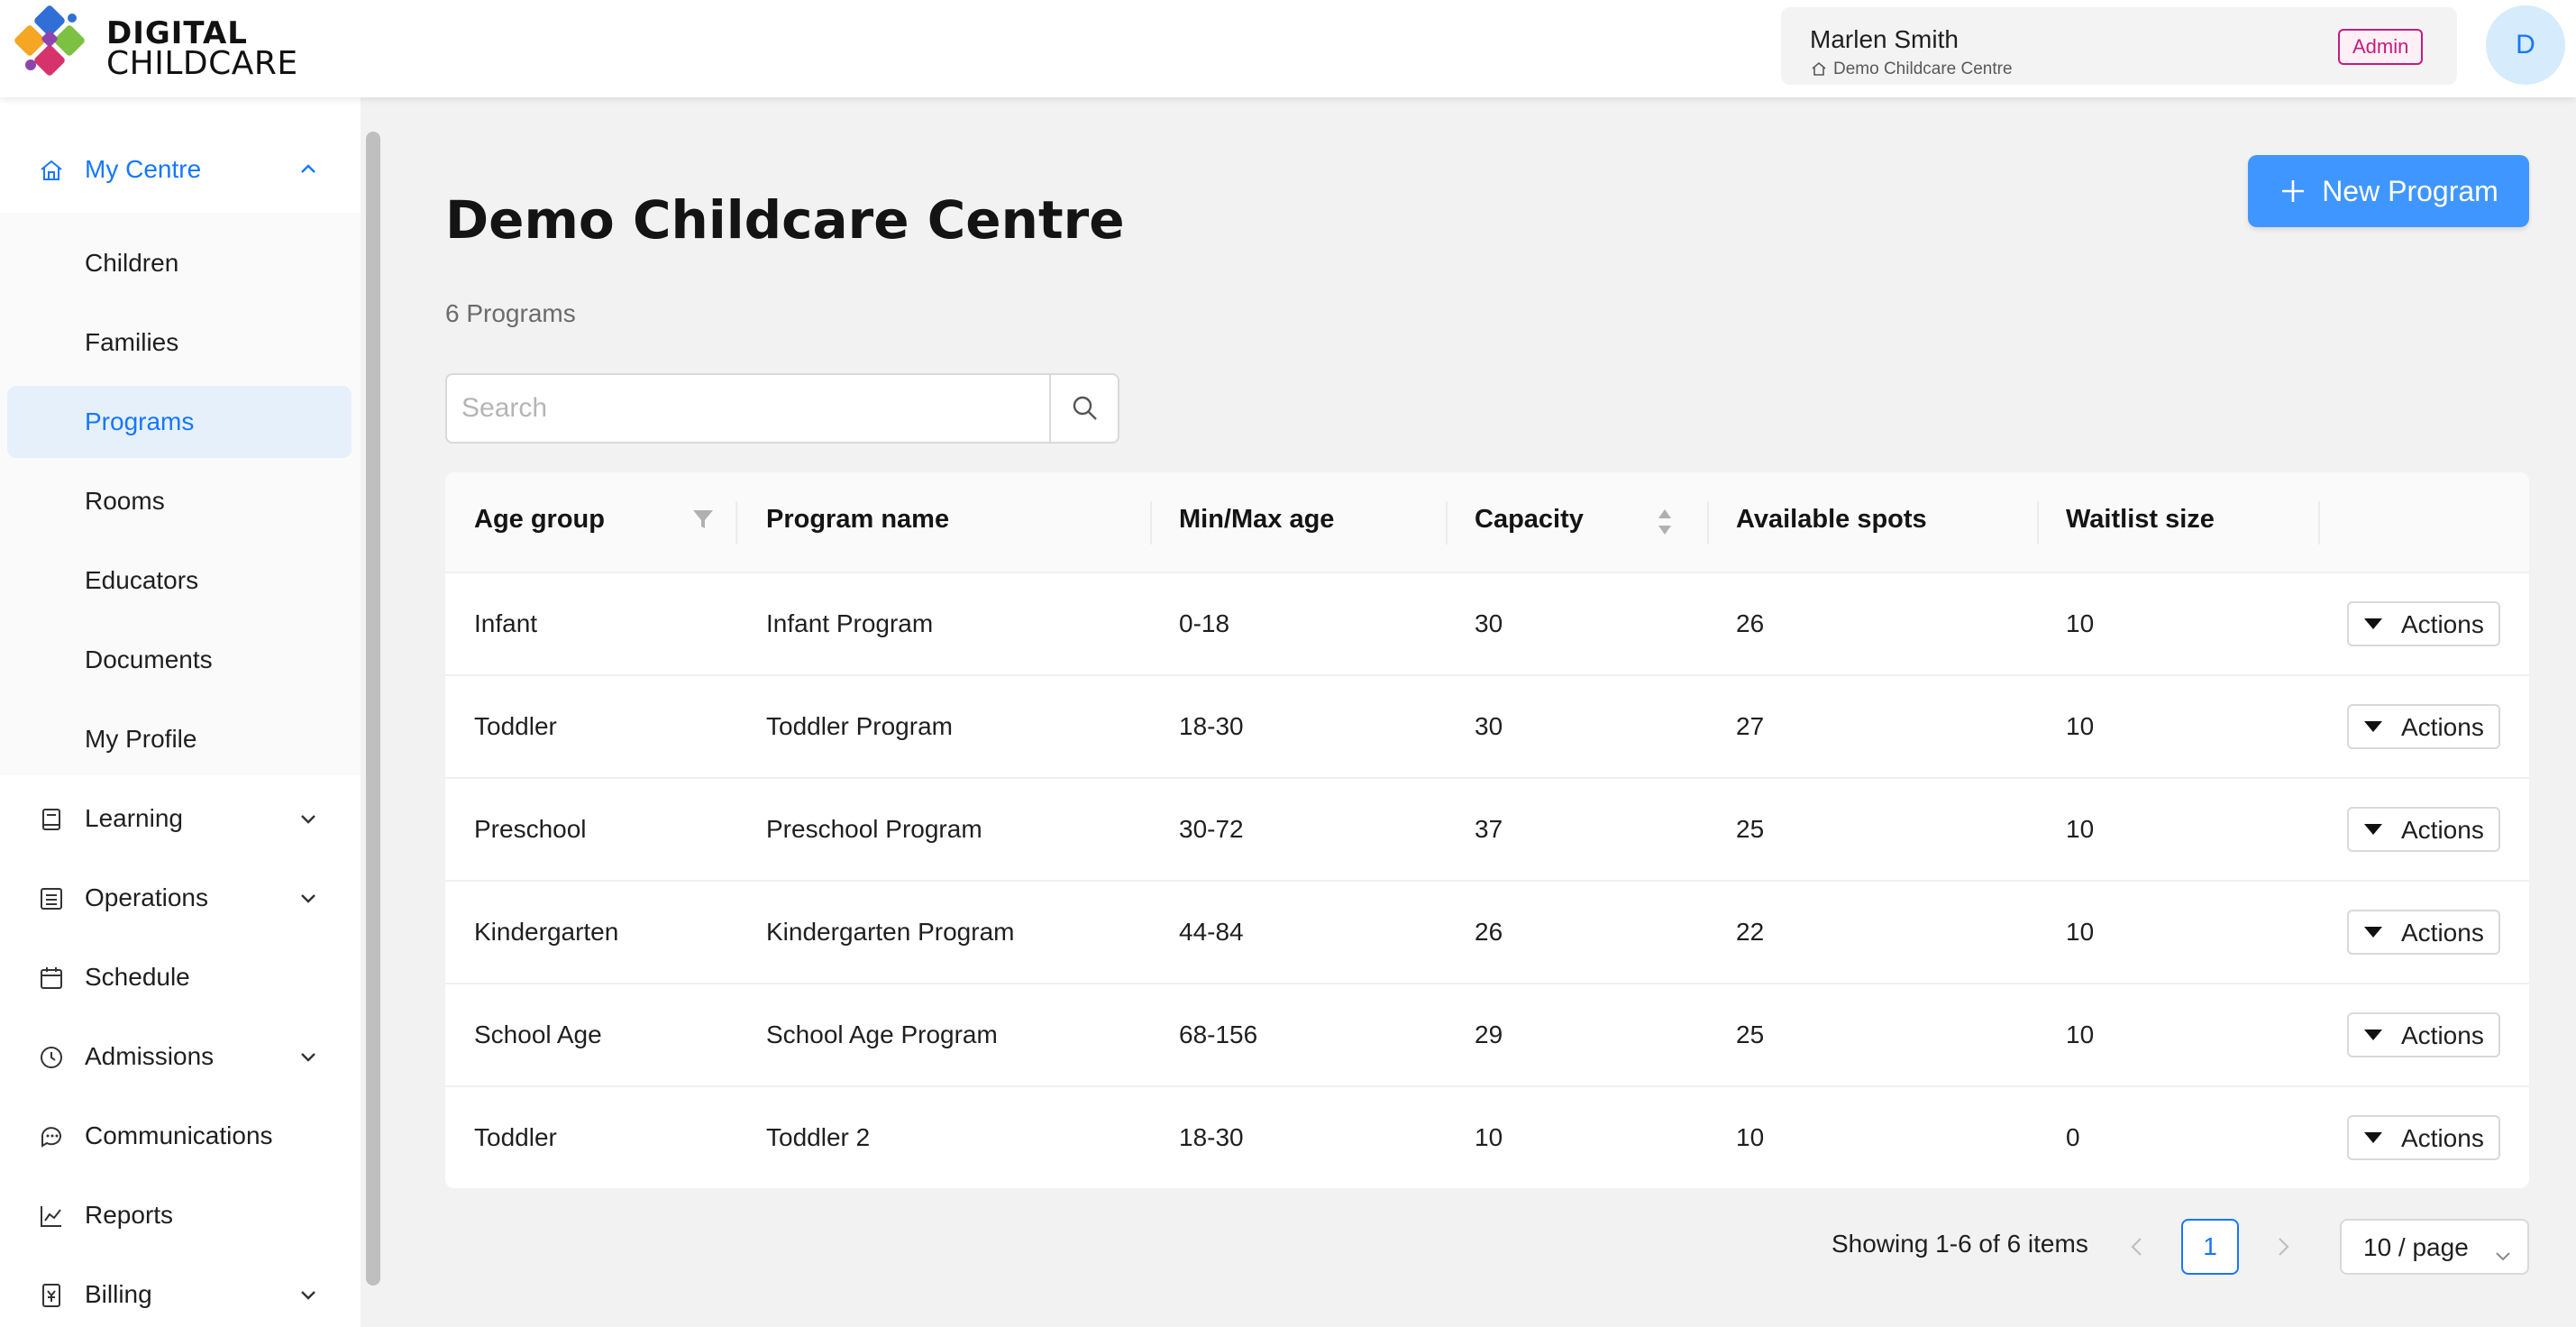 This screenshot has width=2576, height=1327. I want to click on cell-min-max-age: 0-18, so click(1204, 623).